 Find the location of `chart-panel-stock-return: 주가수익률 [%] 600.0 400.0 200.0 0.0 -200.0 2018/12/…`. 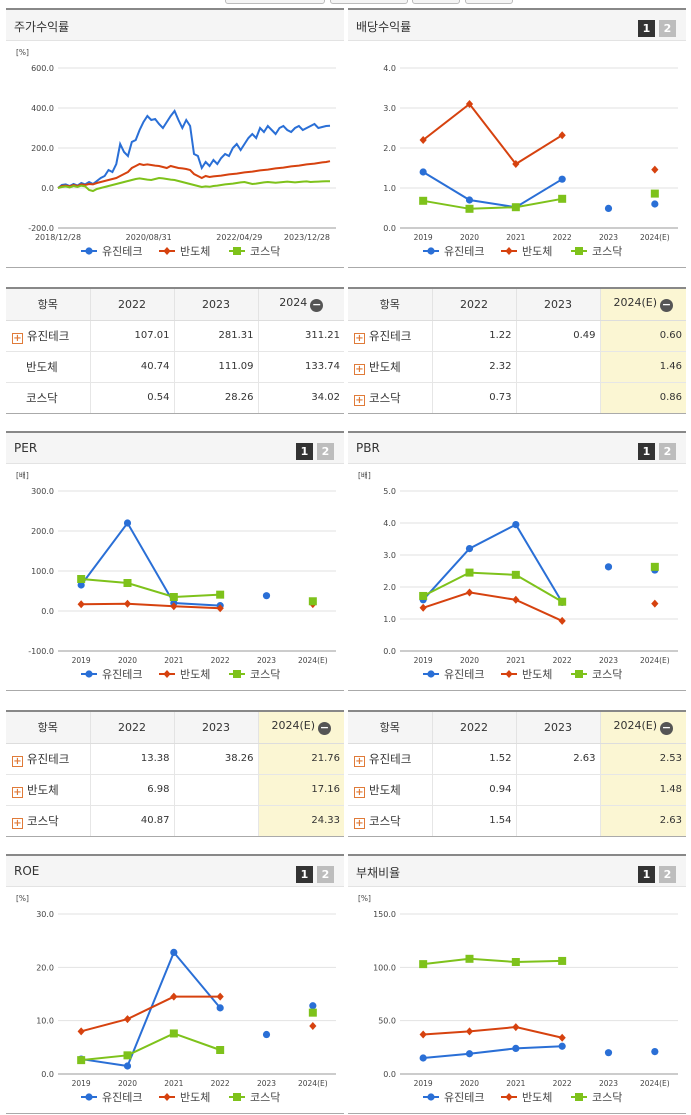

chart-panel-stock-return: 주가수익률 [%] 600.0 400.0 200.0 0.0 -200.0 2018/12/… is located at coordinates (175, 138).